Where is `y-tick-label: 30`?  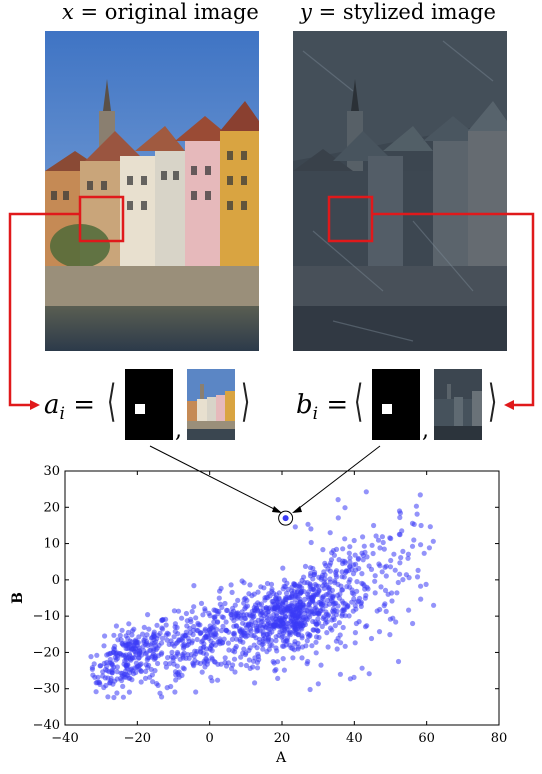
y-tick-label: 30 is located at coordinates (51, 471).